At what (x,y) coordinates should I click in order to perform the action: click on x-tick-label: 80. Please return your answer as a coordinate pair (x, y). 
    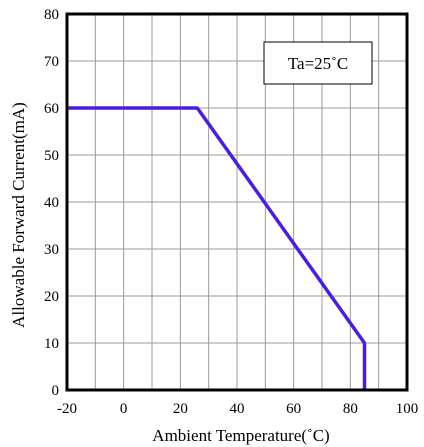
    Looking at the image, I should click on (350, 409).